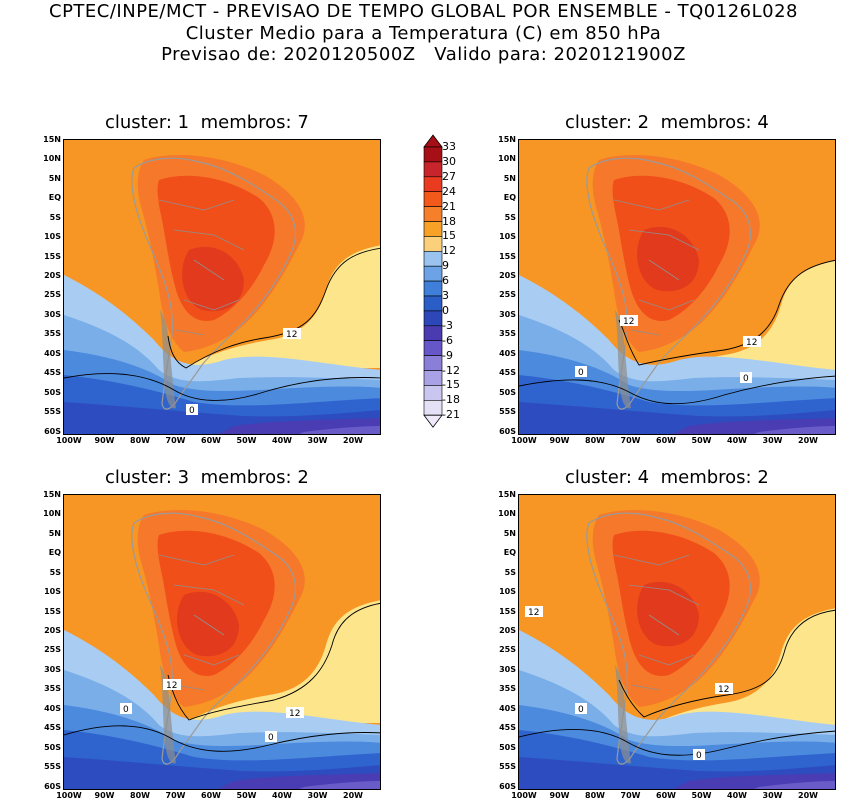 The height and width of the screenshot is (803, 847). Describe the element at coordinates (445, 295) in the screenshot. I see `colorbar-label: 3` at that location.